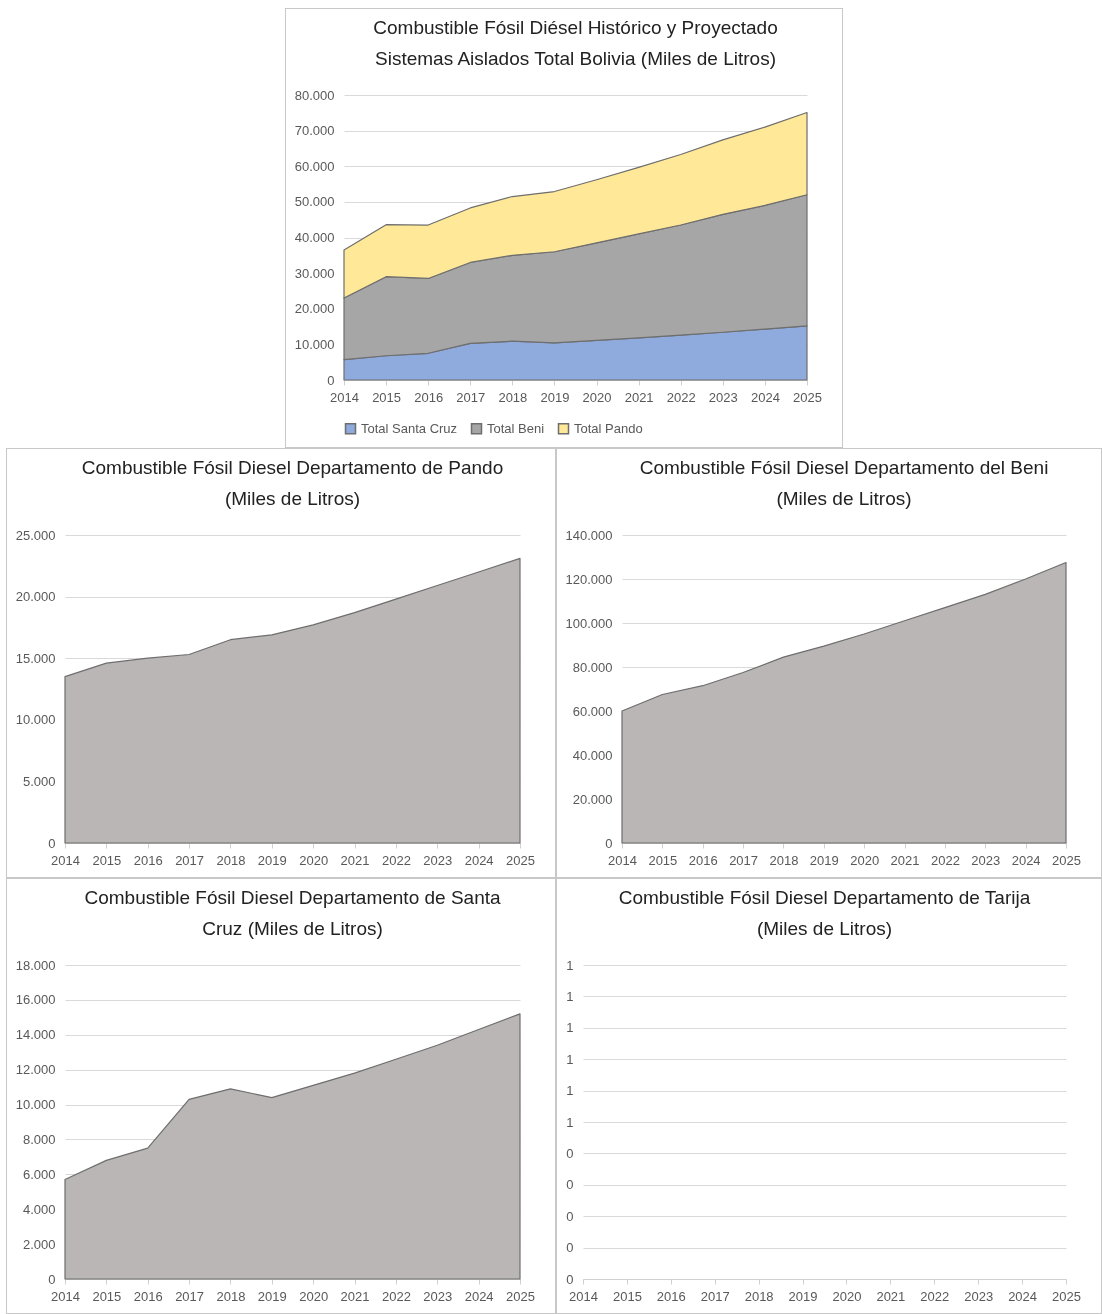 The height and width of the screenshot is (1314, 1102). I want to click on y-tick-label: 40.000, so click(592, 755).